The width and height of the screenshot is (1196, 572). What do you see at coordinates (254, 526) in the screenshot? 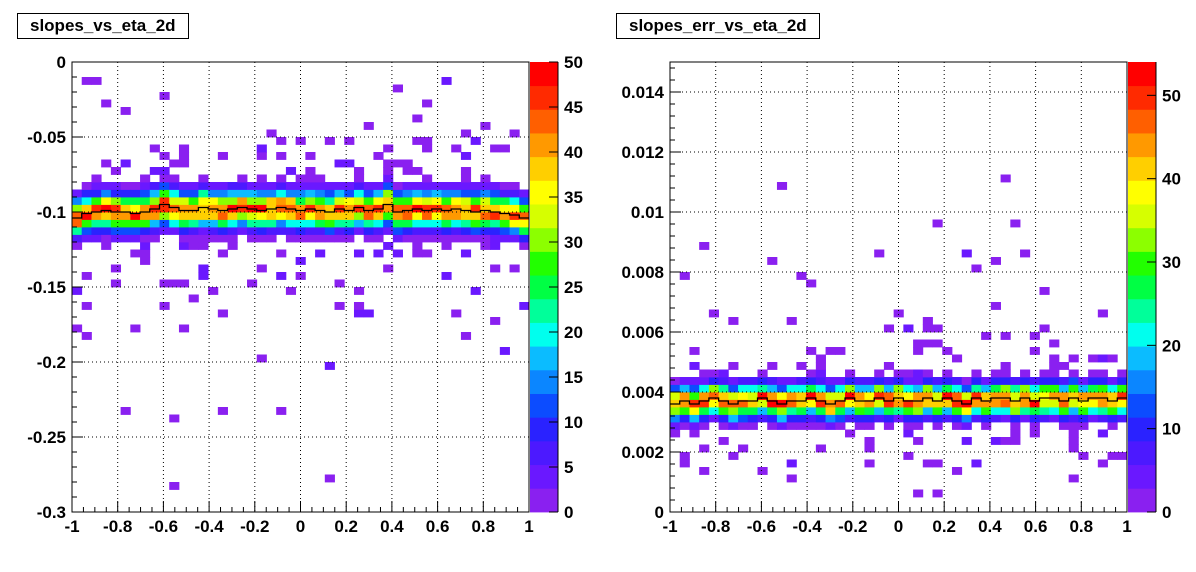
I see `x-tick-label: -0.2` at bounding box center [254, 526].